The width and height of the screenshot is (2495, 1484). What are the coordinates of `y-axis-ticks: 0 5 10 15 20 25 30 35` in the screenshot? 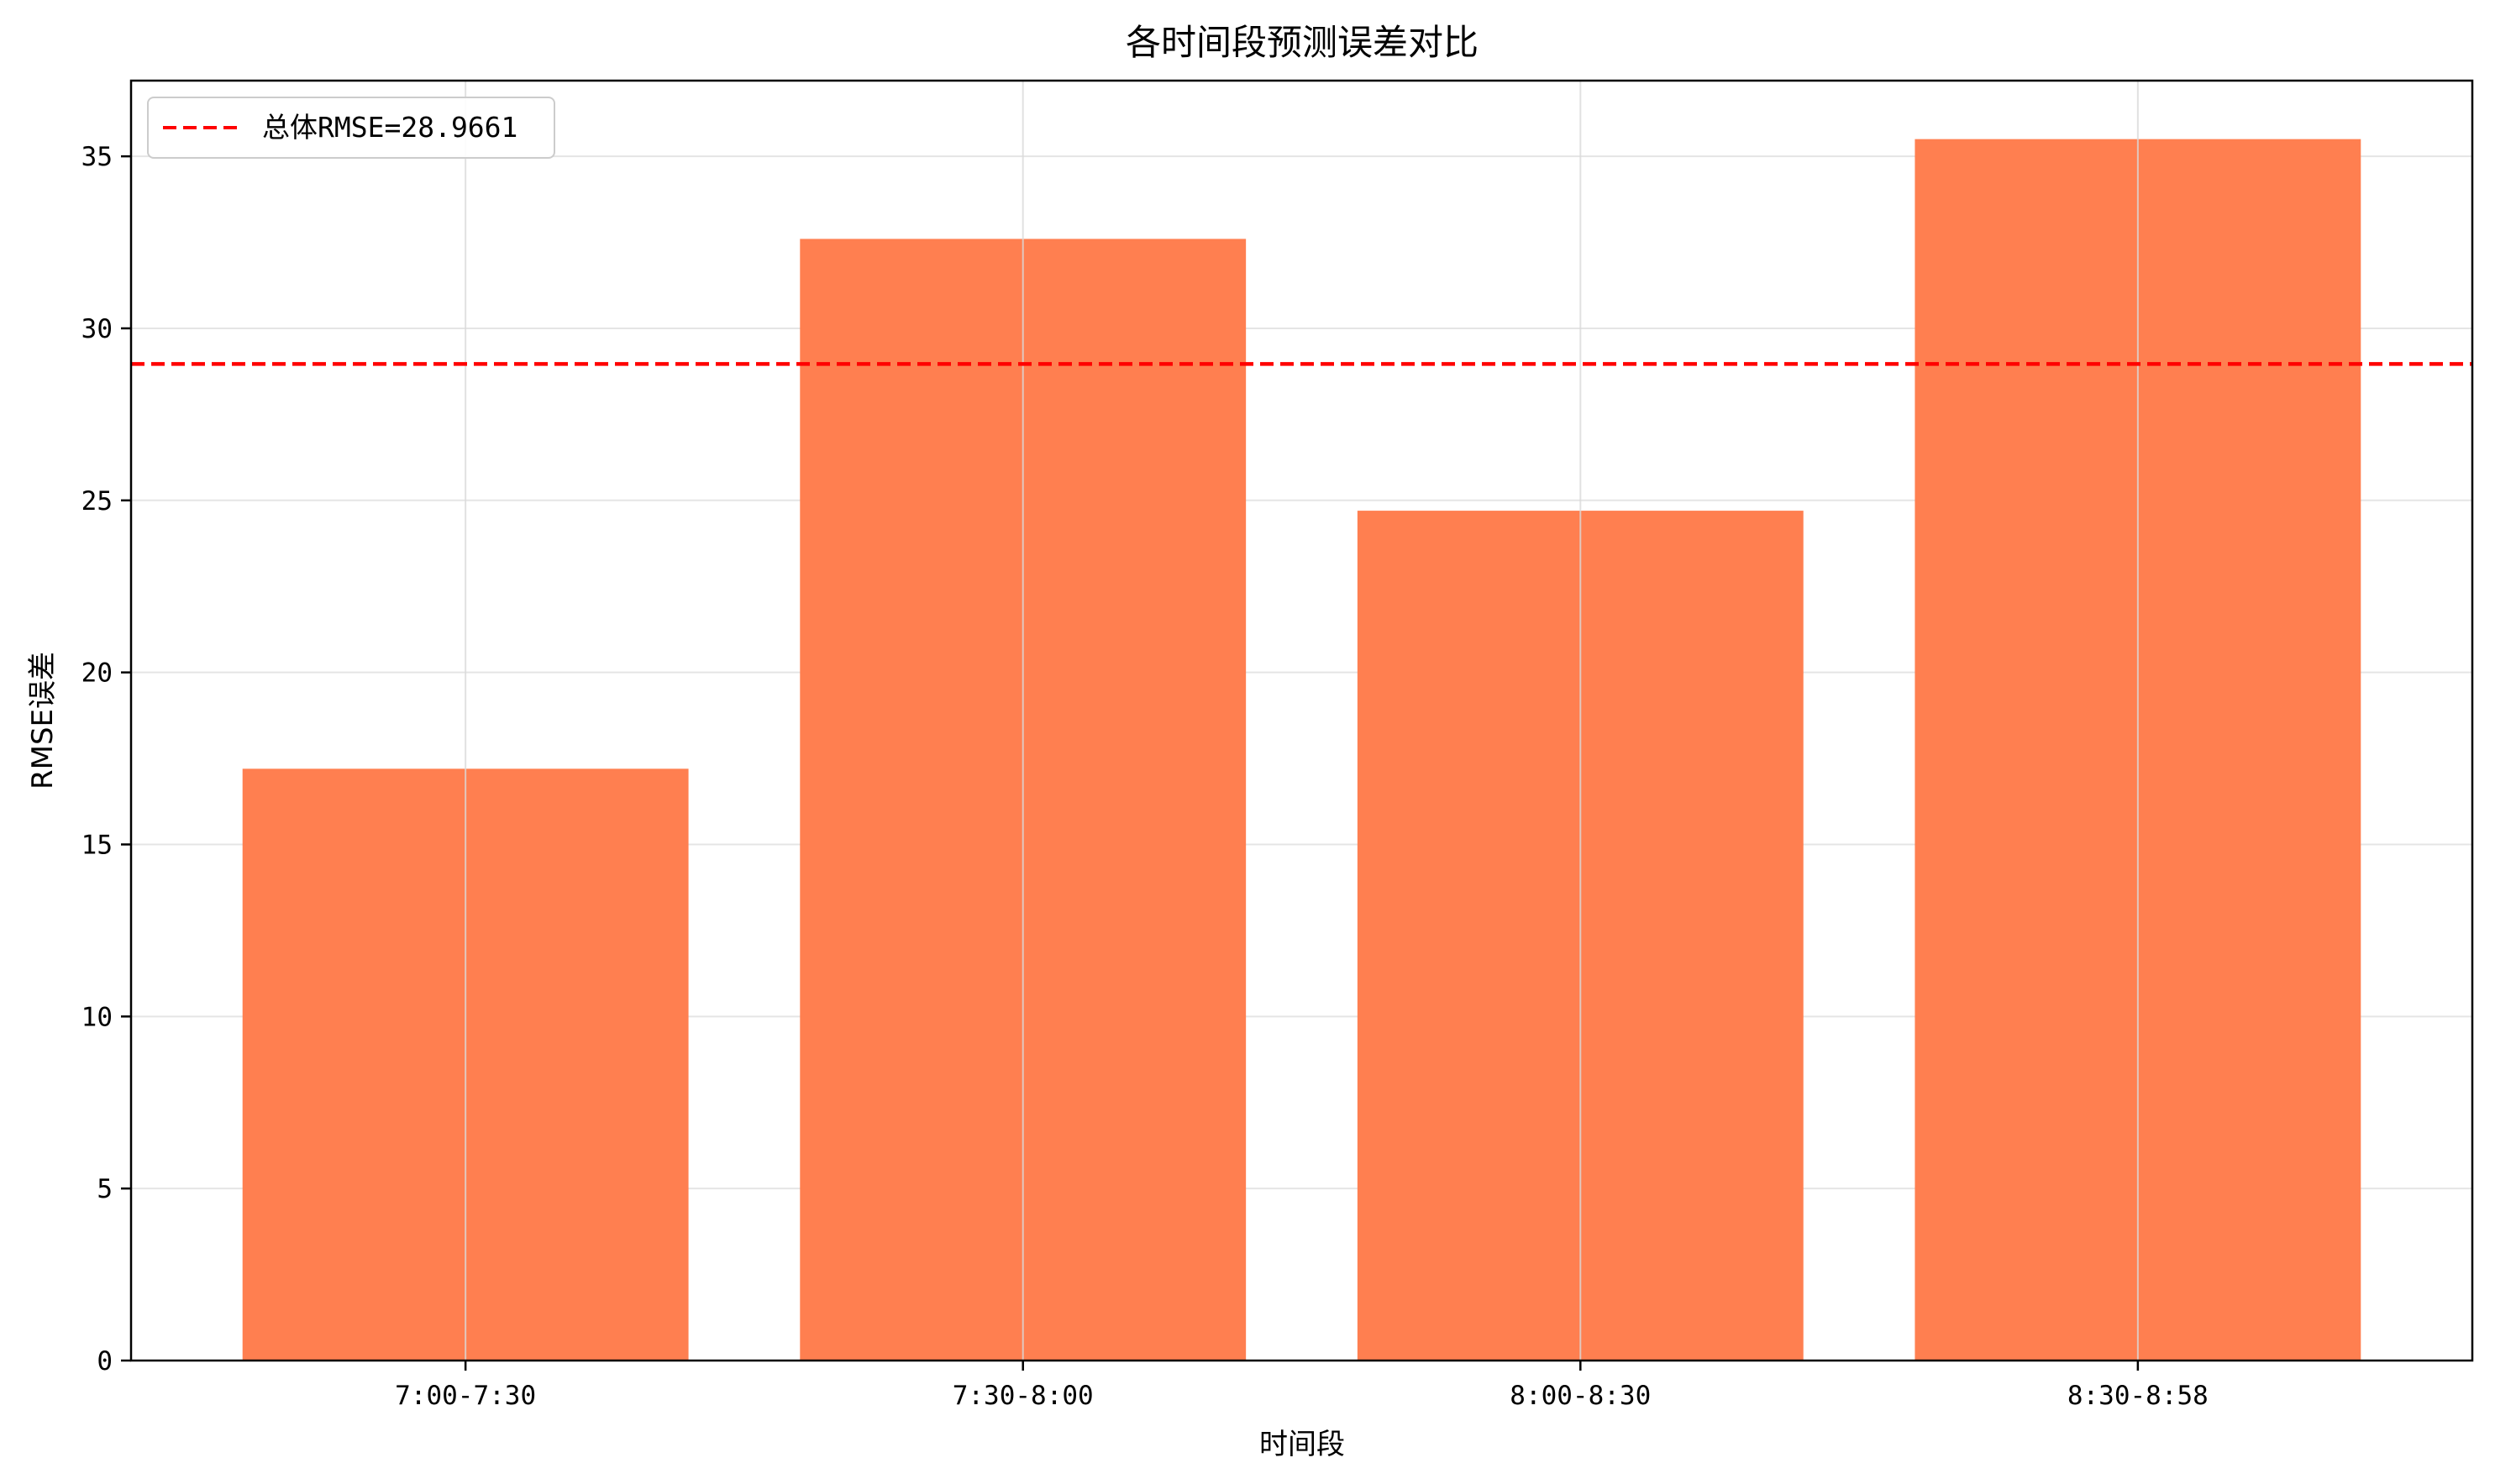 It's located at (106, 760).